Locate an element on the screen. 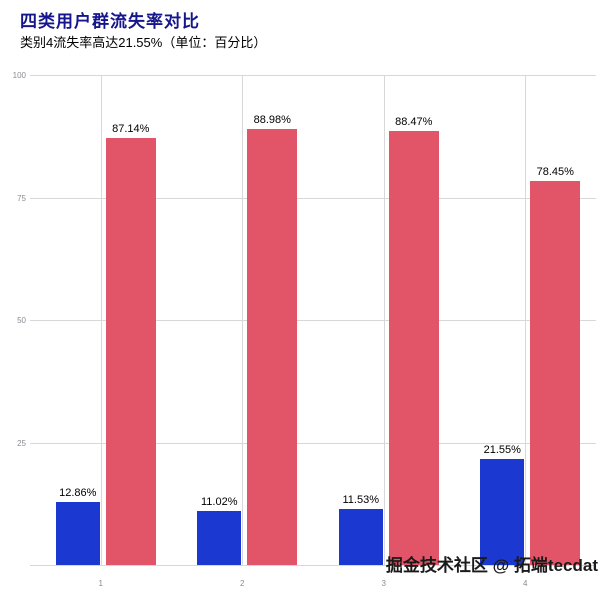  x-tick-label: 2 is located at coordinates (242, 583).